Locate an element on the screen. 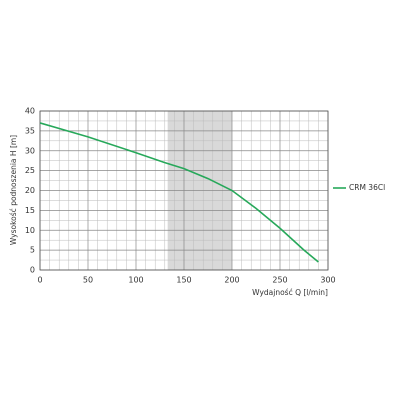 Image resolution: width=400 pixels, height=400 pixels. x-tick-label: 200 is located at coordinates (231, 280).